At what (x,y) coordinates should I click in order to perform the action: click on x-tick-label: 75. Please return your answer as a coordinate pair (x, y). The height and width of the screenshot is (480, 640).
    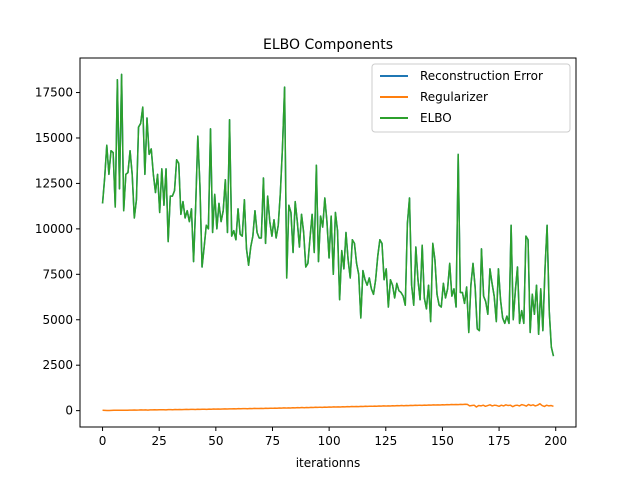
    Looking at the image, I should click on (272, 441).